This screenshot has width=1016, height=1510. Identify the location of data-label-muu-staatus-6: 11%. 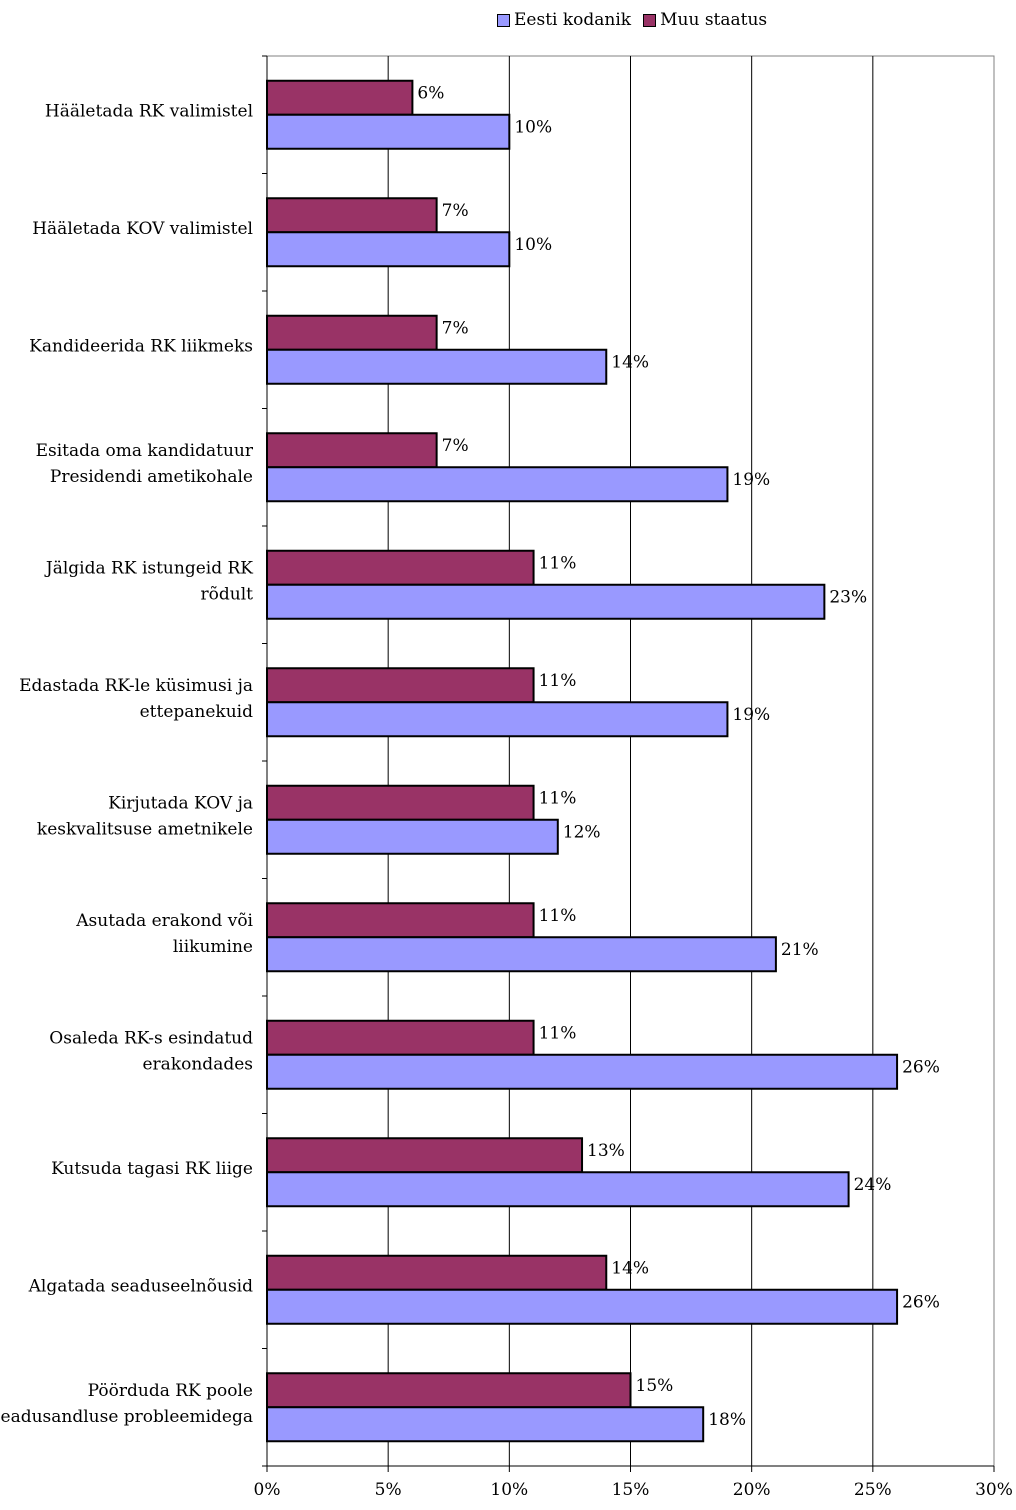
(558, 798).